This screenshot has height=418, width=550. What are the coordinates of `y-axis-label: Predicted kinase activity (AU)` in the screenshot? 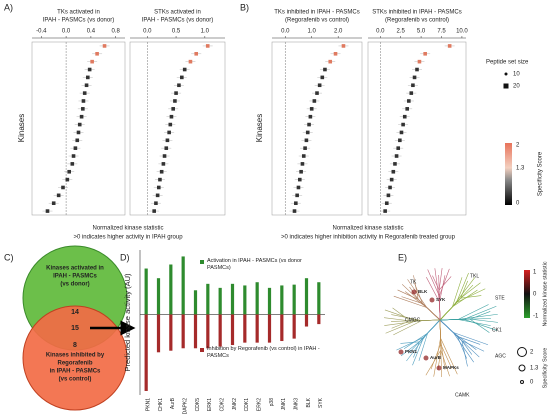 It's located at (127, 322).